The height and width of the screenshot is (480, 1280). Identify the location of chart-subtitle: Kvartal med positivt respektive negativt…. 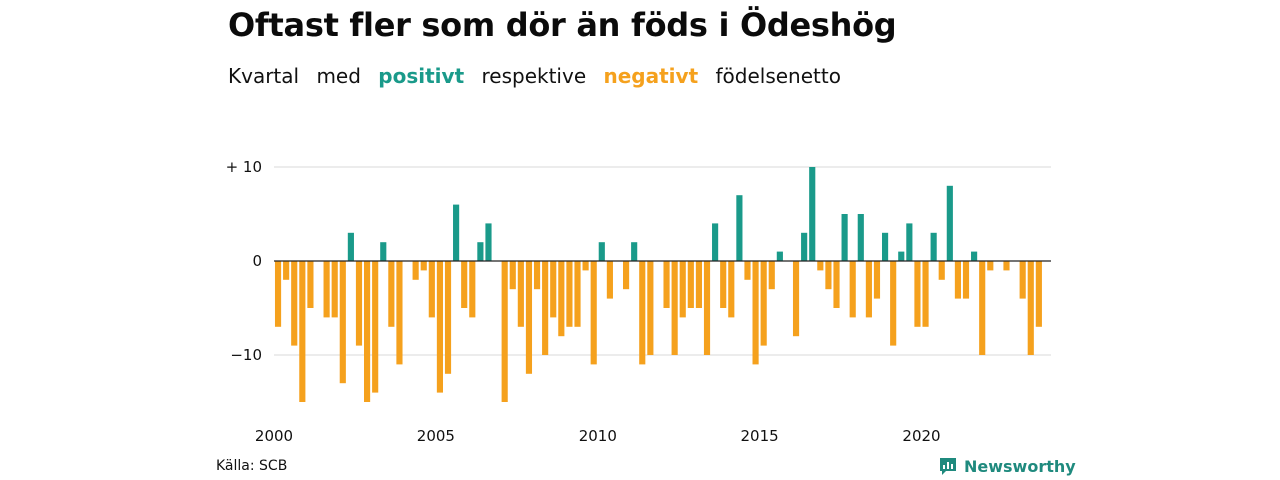
(540, 76).